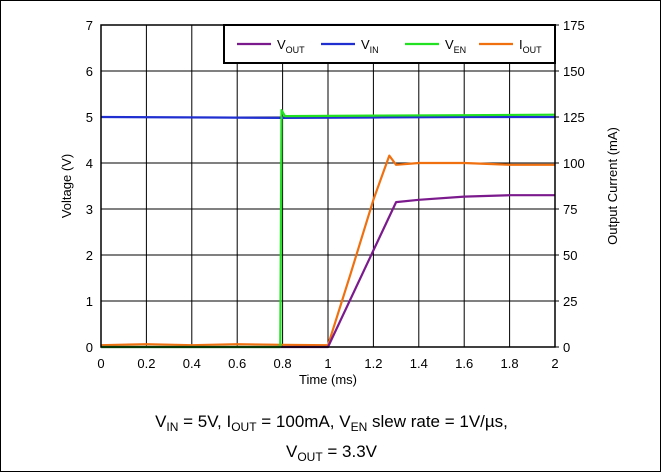 The image size is (661, 472). What do you see at coordinates (612, 186) in the screenshot?
I see `y2-axis-label: Output Current (mA)` at bounding box center [612, 186].